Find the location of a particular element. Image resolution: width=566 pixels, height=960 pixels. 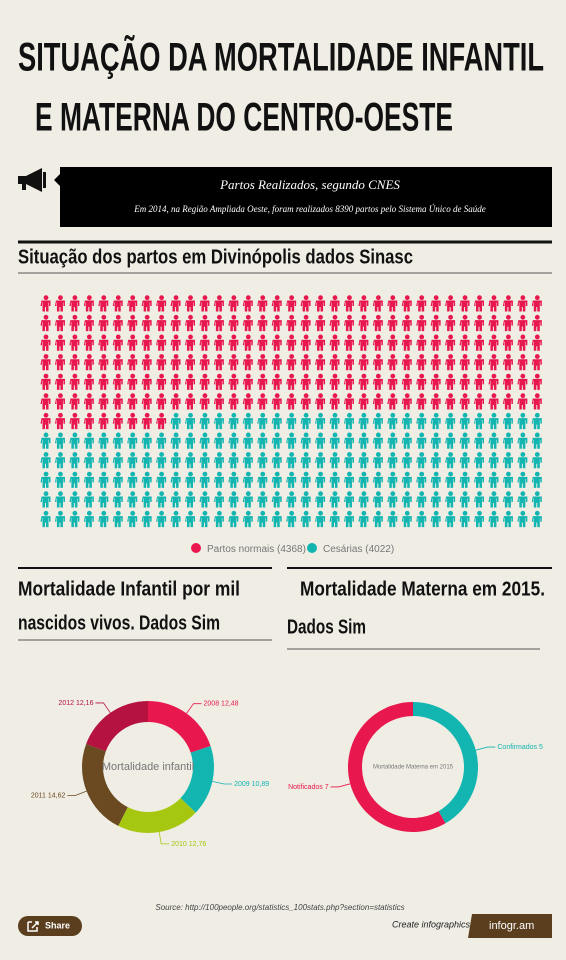

legend-name: Partos normais is located at coordinates (240, 549).